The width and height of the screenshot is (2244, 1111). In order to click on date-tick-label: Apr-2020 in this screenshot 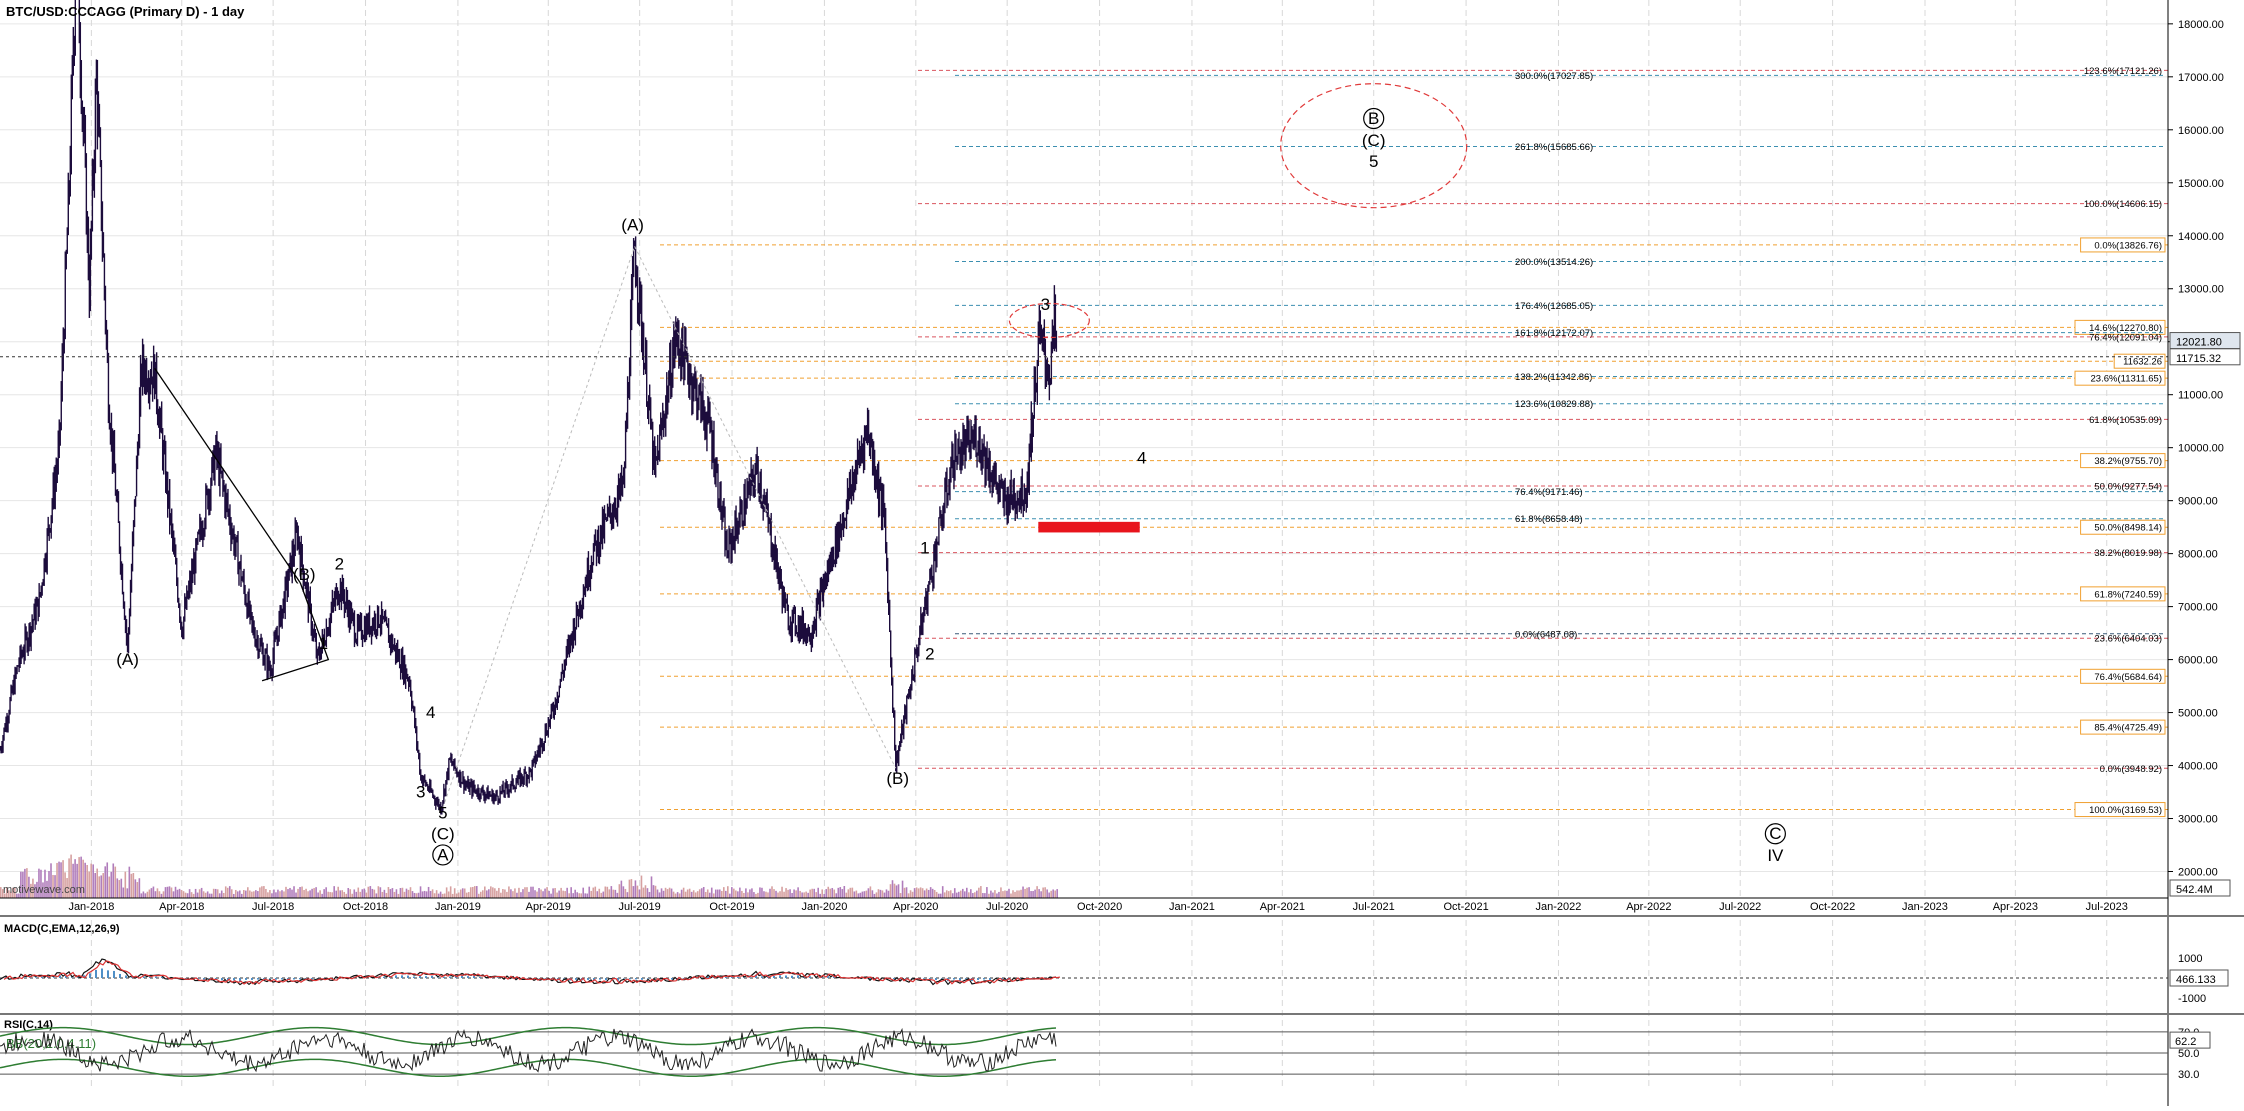, I will do `click(915, 907)`.